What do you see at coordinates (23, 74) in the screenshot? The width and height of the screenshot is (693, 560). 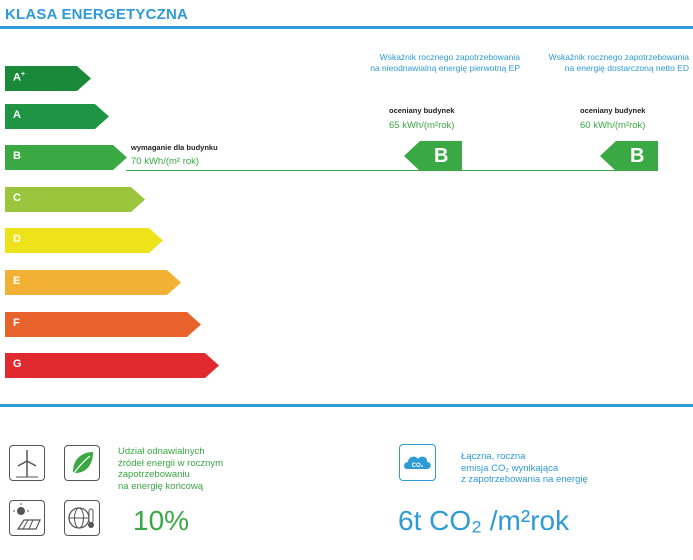 I see `class-sup: +` at bounding box center [23, 74].